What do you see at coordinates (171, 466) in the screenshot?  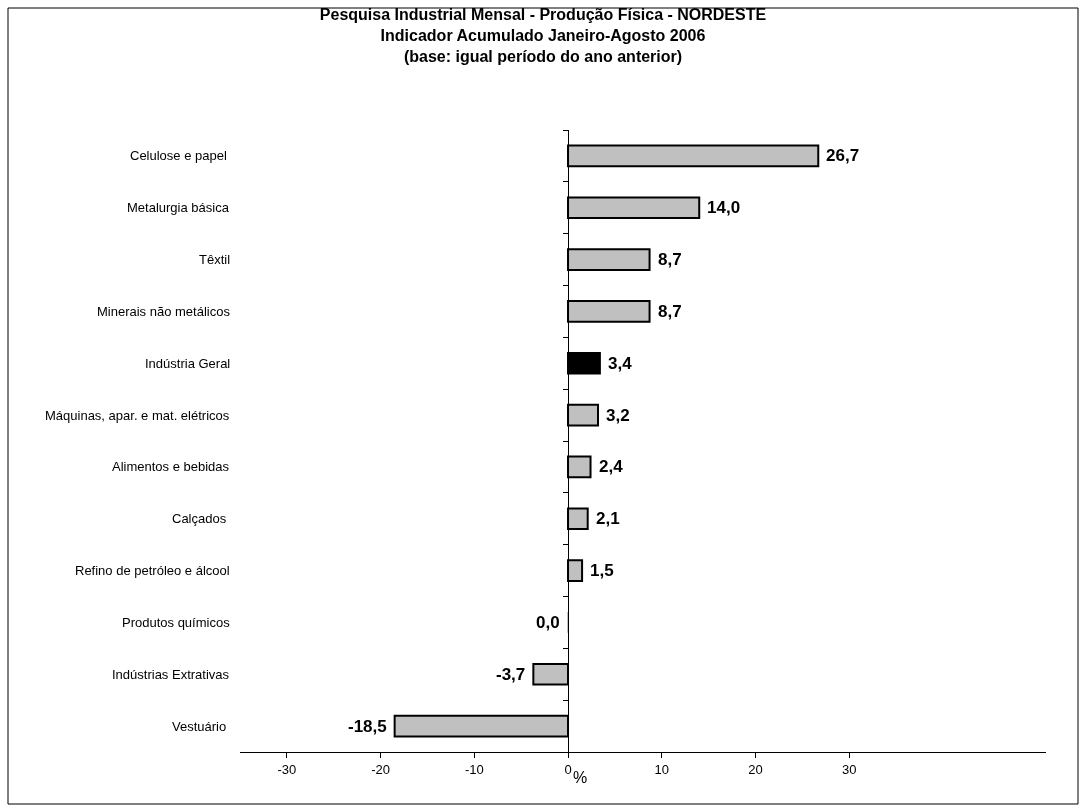 I see `y-tick-label: Alimentos e bebidas` at bounding box center [171, 466].